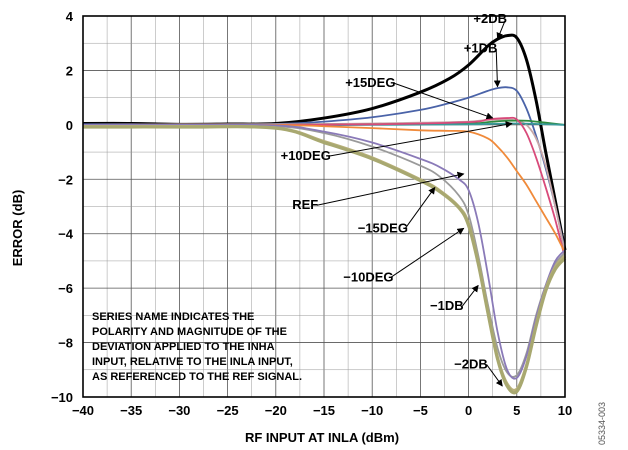 Image resolution: width=628 pixels, height=450 pixels. What do you see at coordinates (189, 332) in the screenshot?
I see `note-line: POLARITY AND MAGNITUDE OF THE` at bounding box center [189, 332].